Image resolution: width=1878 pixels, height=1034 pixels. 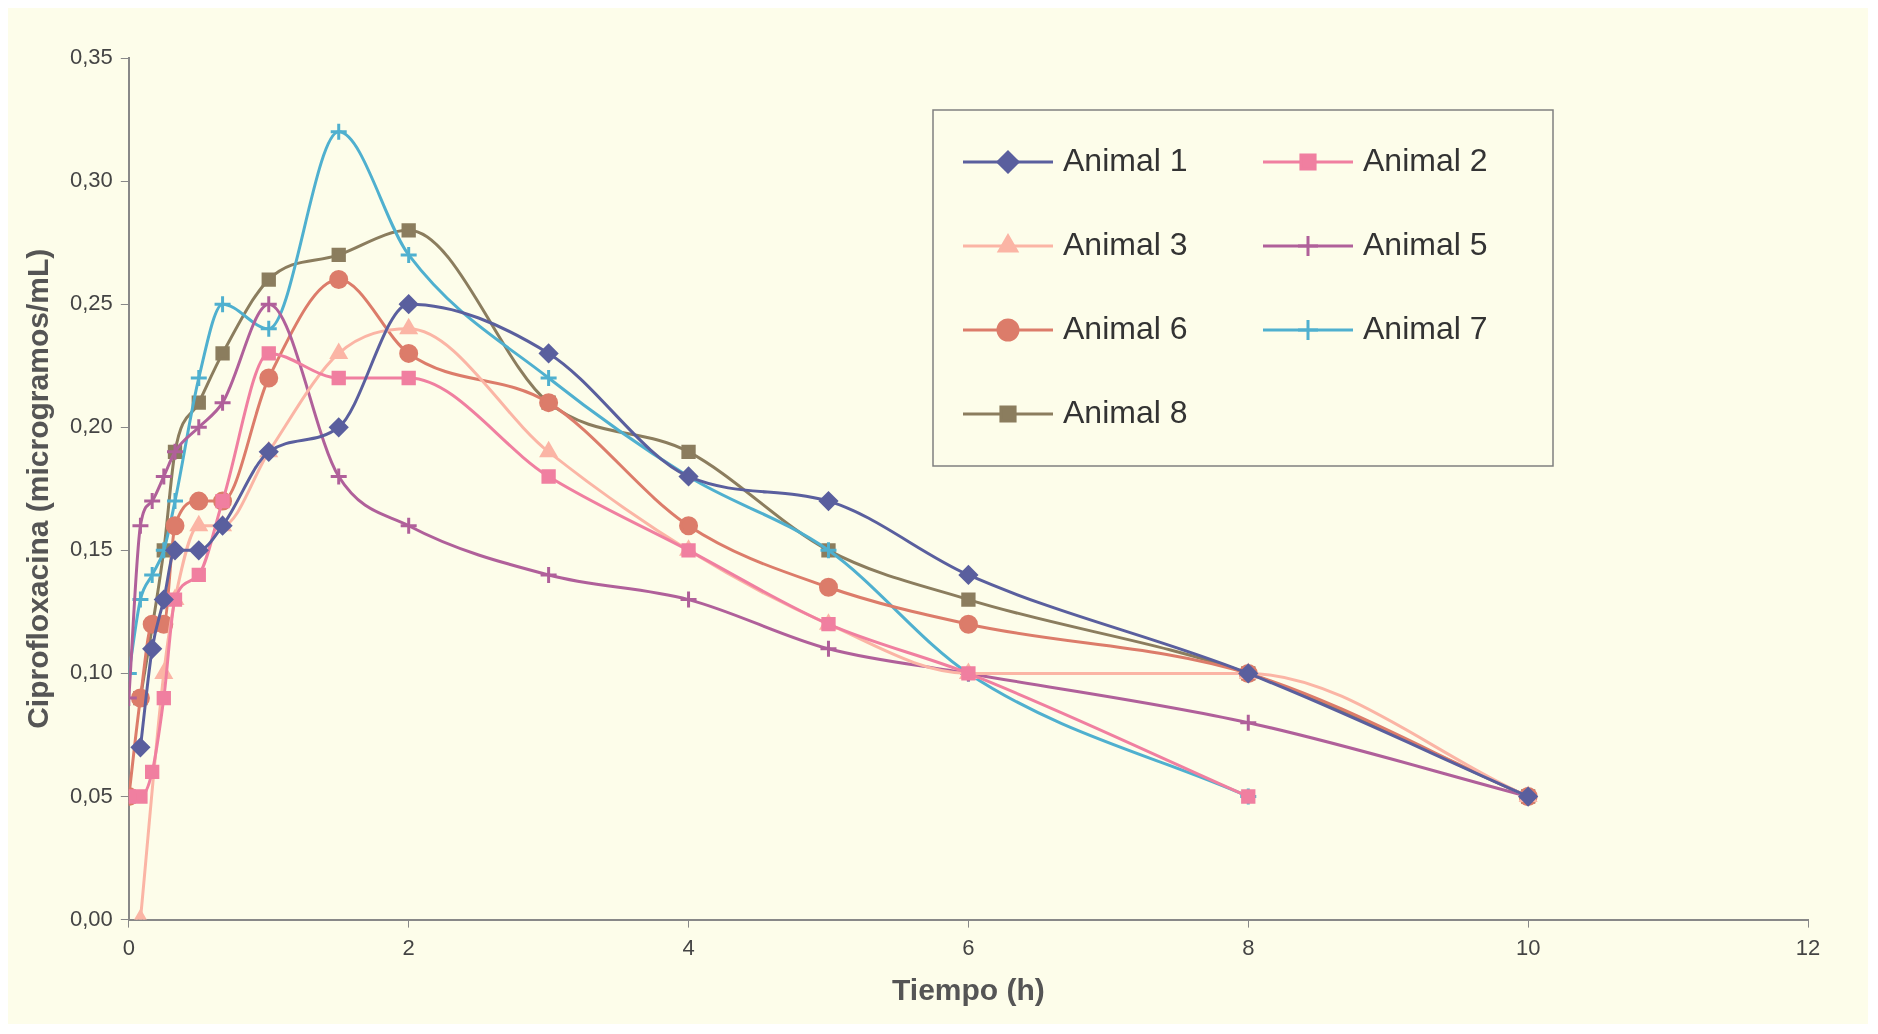 I want to click on legend-label: Animal 6, so click(x=1125, y=327).